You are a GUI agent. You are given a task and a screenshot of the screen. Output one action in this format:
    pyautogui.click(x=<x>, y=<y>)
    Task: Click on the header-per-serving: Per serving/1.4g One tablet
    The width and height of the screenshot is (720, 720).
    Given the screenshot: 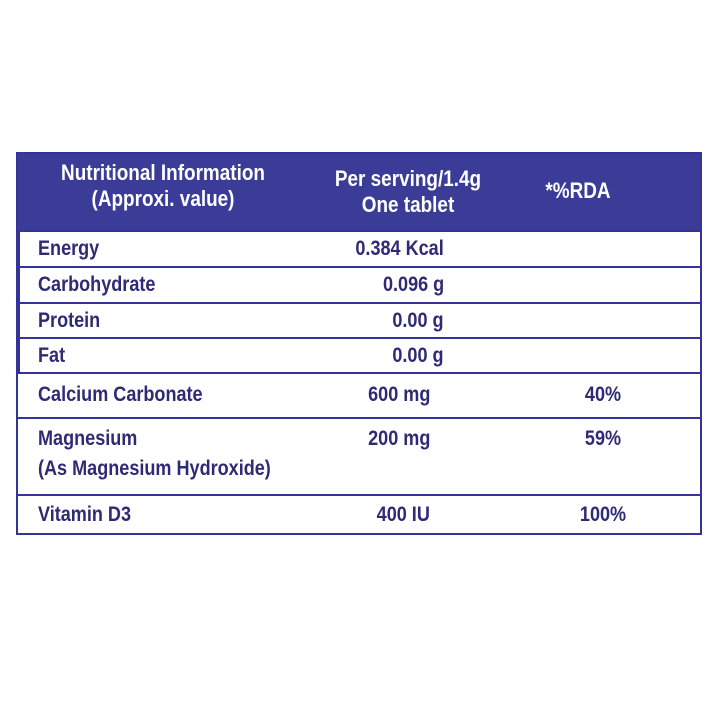 What is the action you would take?
    pyautogui.click(x=408, y=192)
    